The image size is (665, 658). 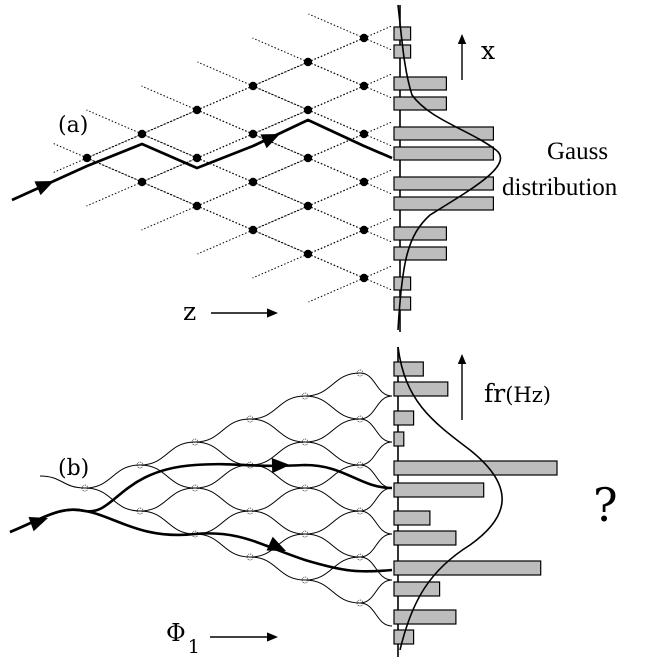 I want to click on zigzag-path, so click(x=202, y=160).